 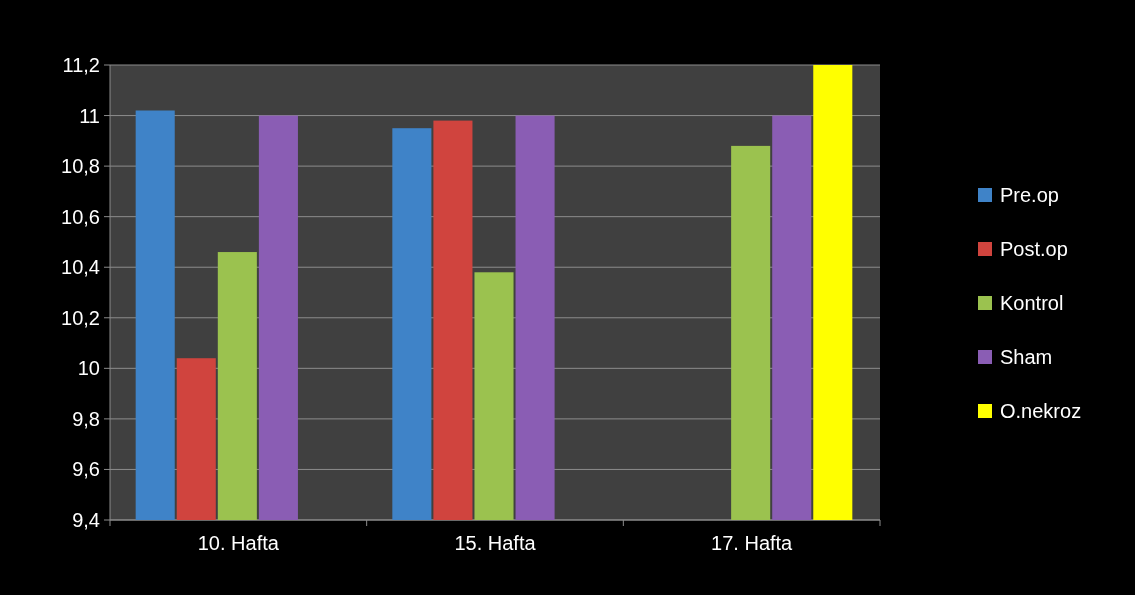 What do you see at coordinates (495, 543) in the screenshot?
I see `x-tick-label: 15. Hafta` at bounding box center [495, 543].